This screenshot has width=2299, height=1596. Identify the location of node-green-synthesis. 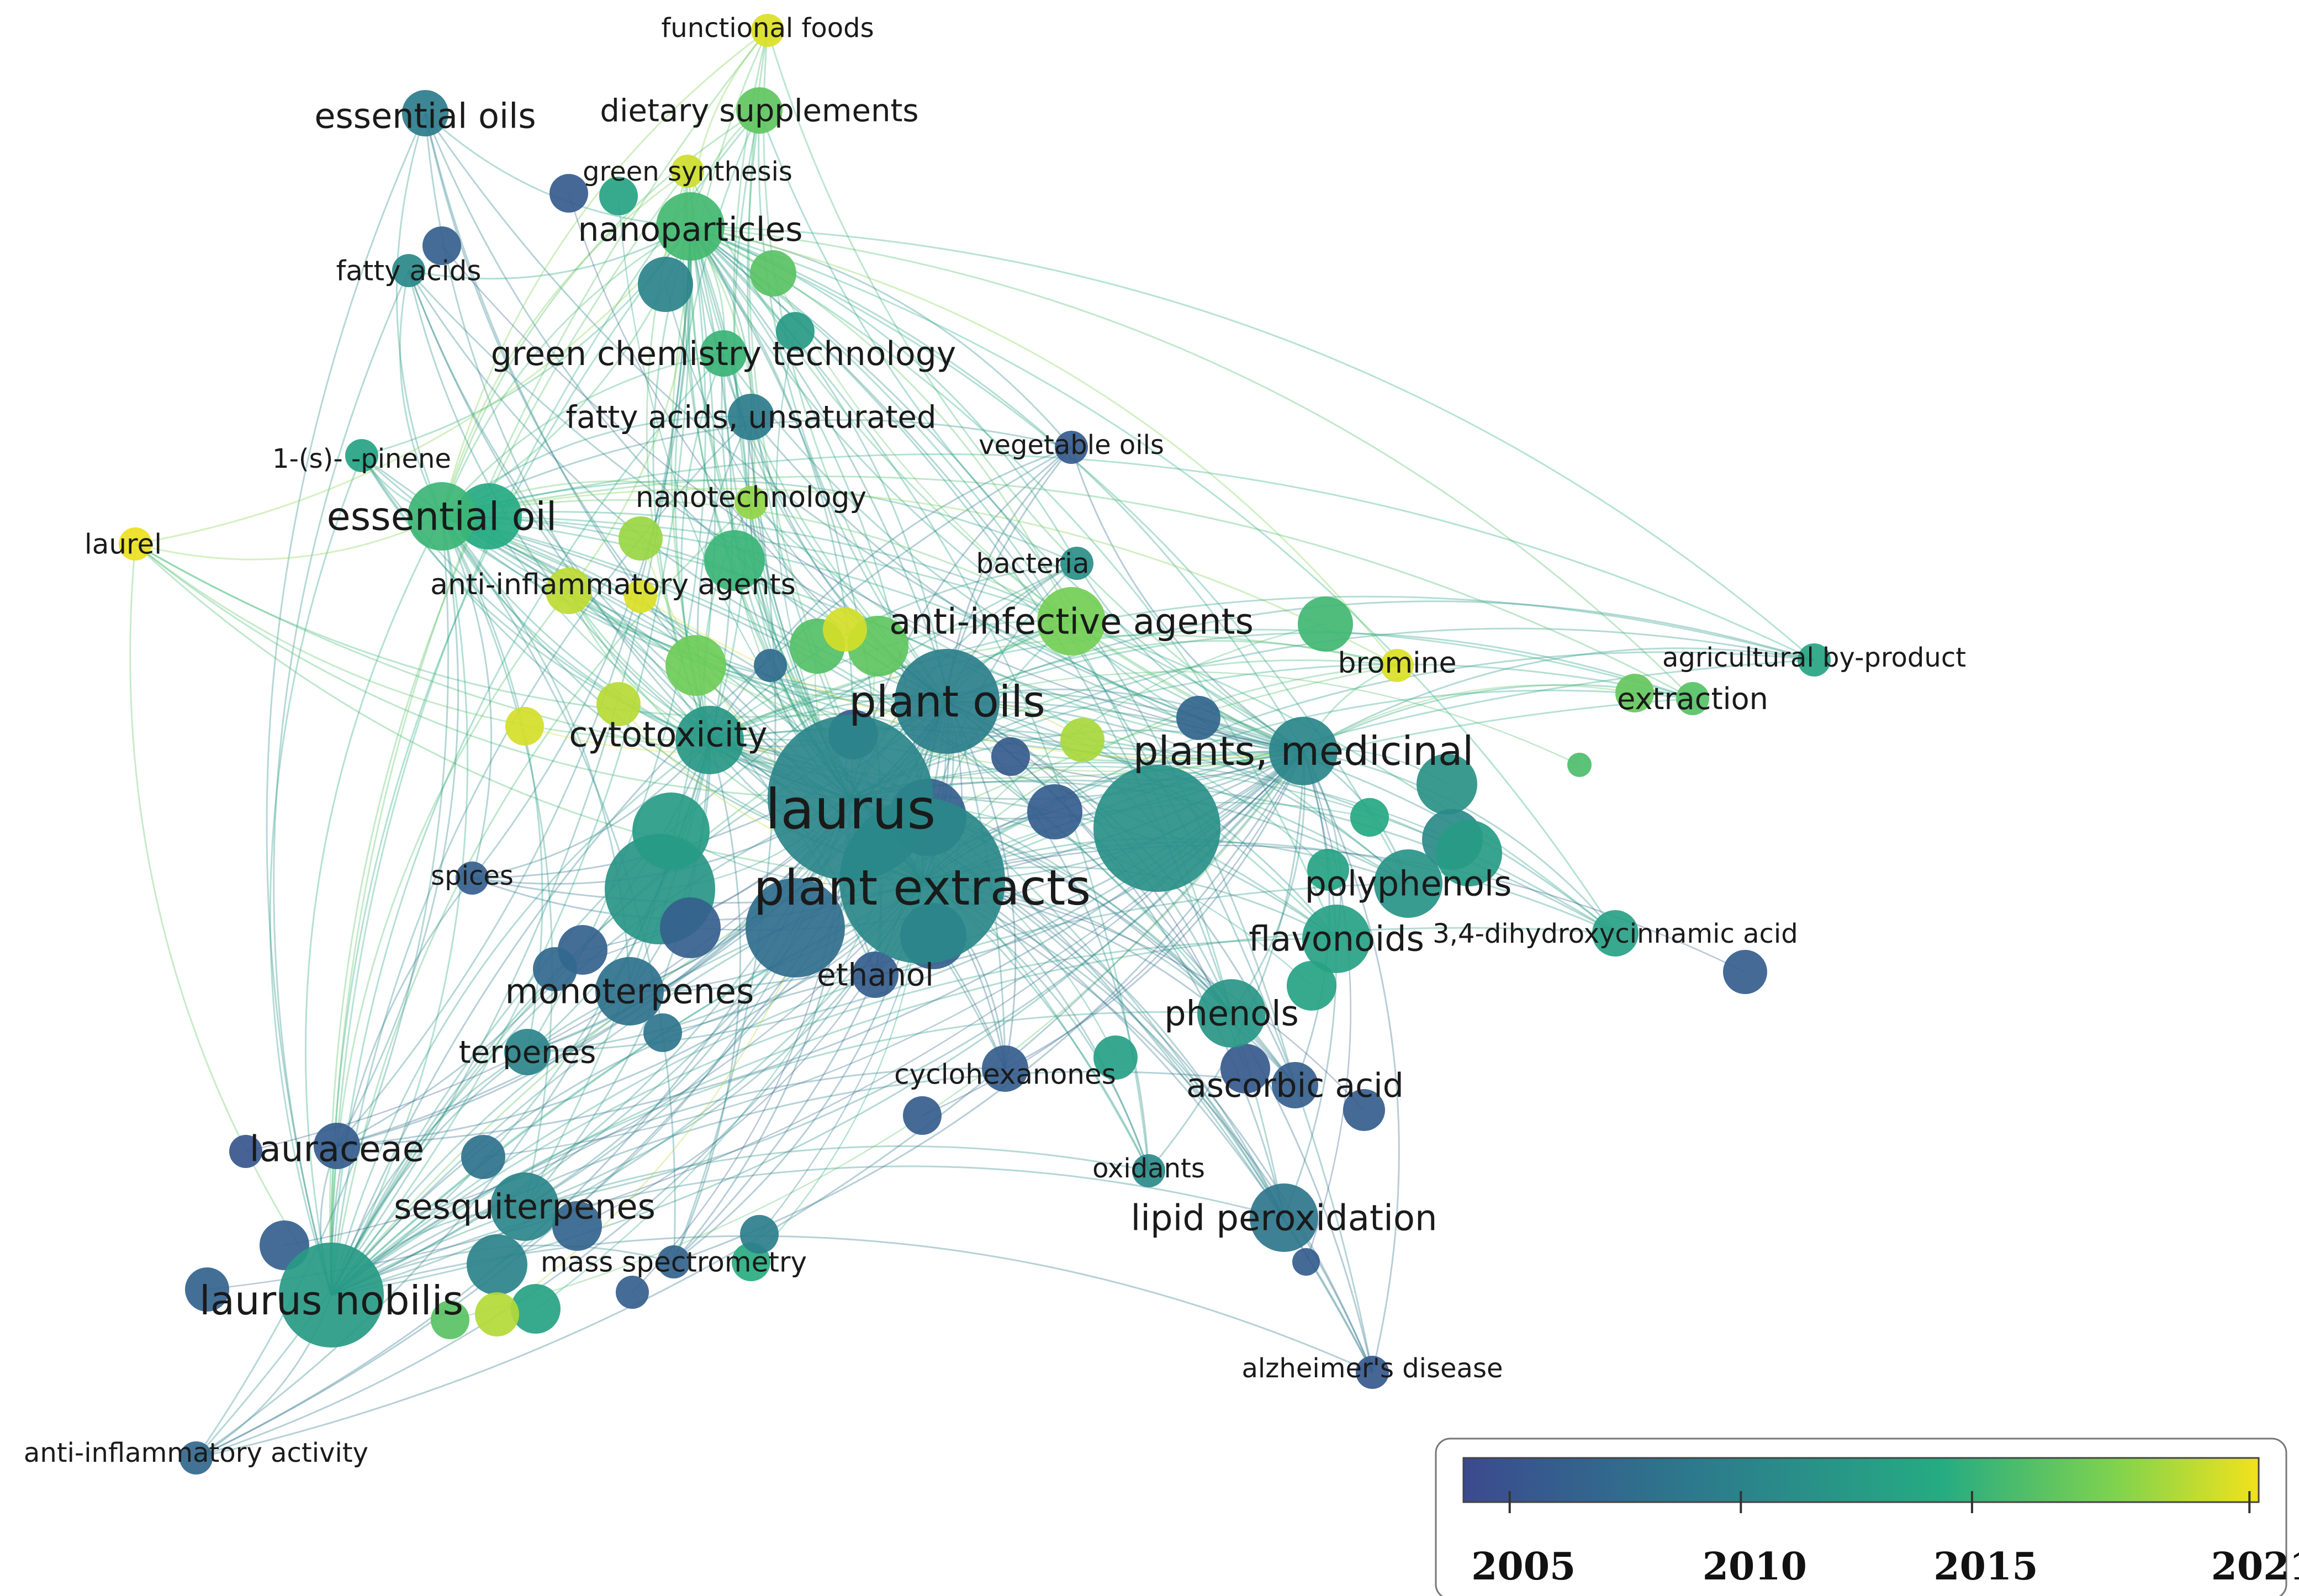
(687, 171).